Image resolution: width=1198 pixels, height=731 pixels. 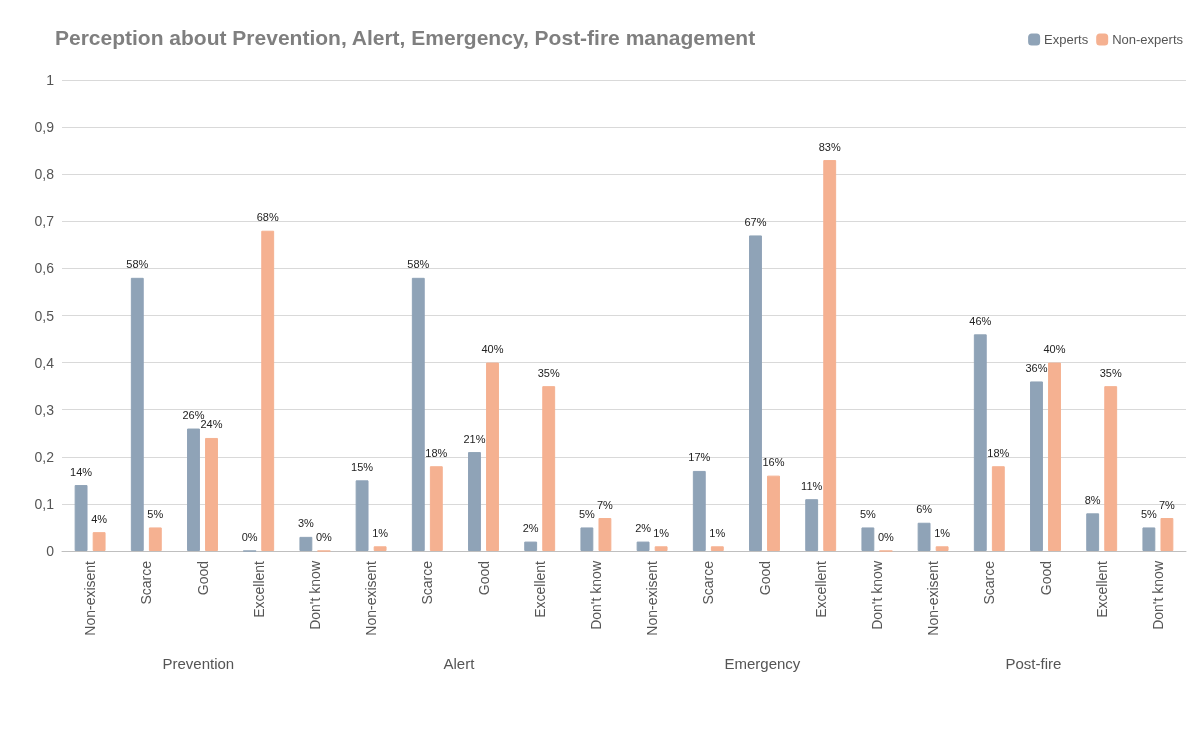 What do you see at coordinates (405, 37) in the screenshot?
I see `chart-title: Perception about Prevention, Alert, Emergency, Post-fire management` at bounding box center [405, 37].